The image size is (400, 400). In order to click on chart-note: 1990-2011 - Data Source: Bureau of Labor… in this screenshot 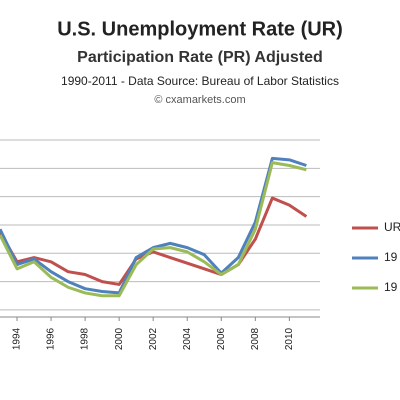, I will do `click(200, 81)`.